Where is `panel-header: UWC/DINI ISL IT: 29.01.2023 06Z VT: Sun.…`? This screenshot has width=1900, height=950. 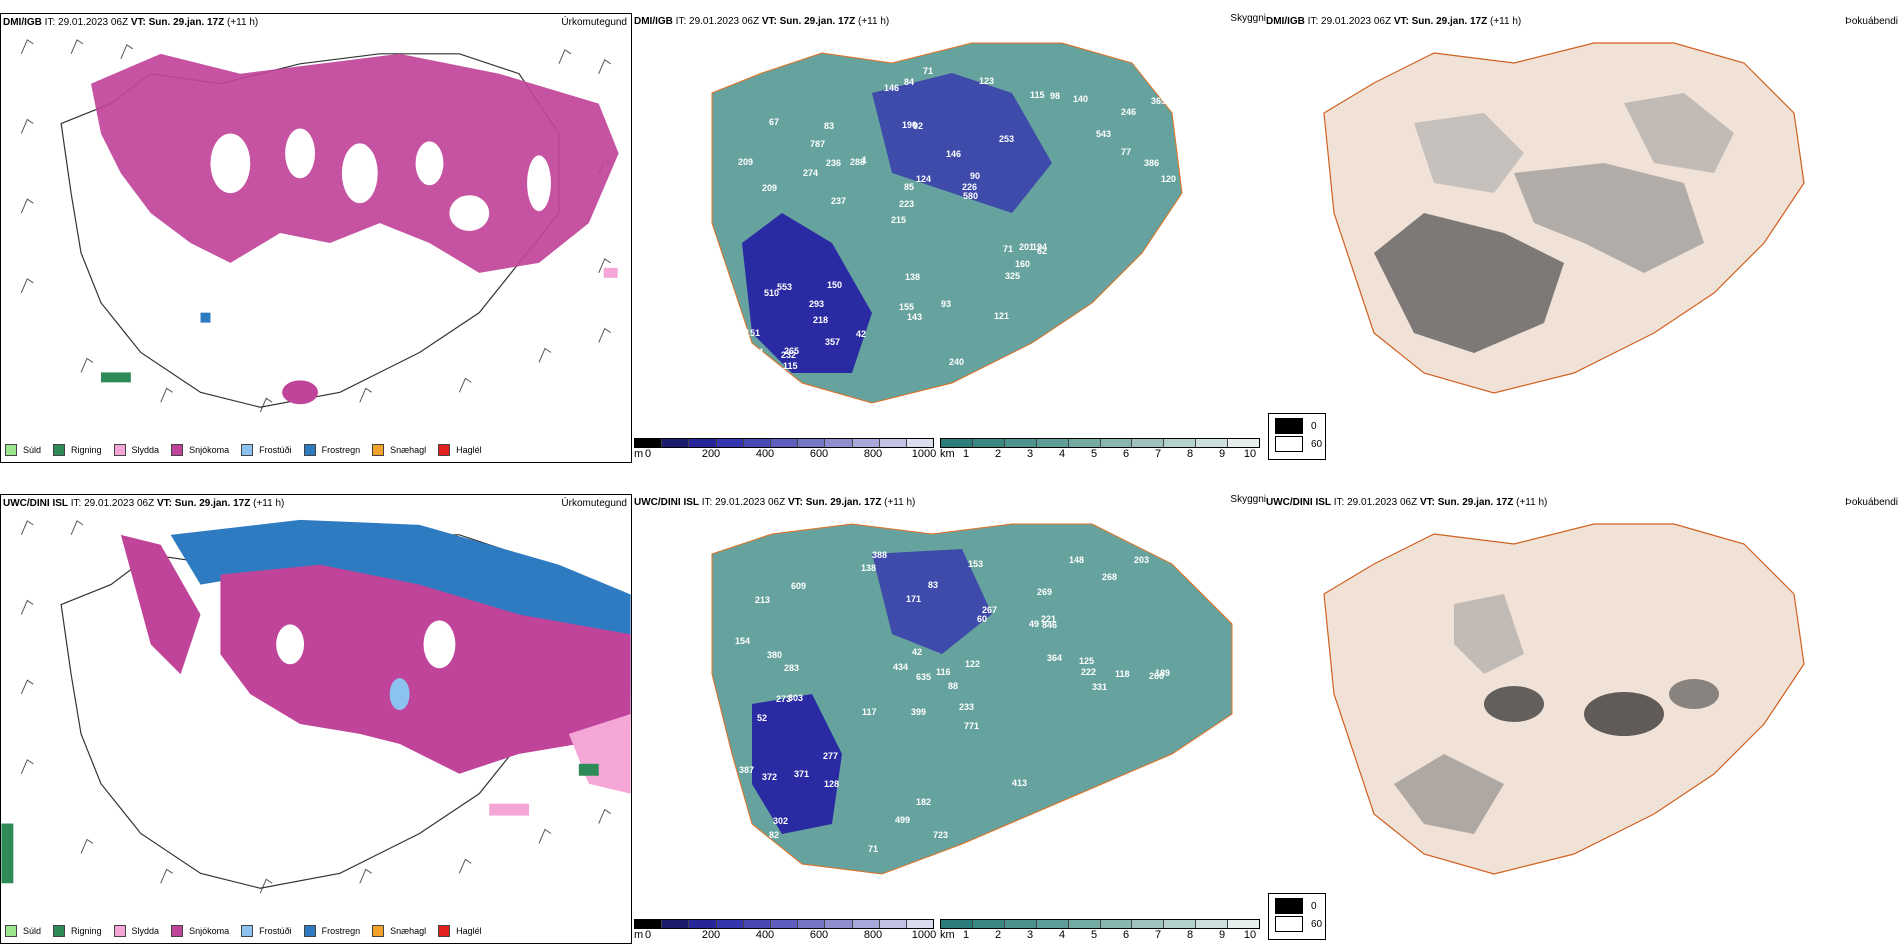
panel-header: UWC/DINI ISL IT: 29.01.2023 06Z VT: Sun.… is located at coordinates (144, 503).